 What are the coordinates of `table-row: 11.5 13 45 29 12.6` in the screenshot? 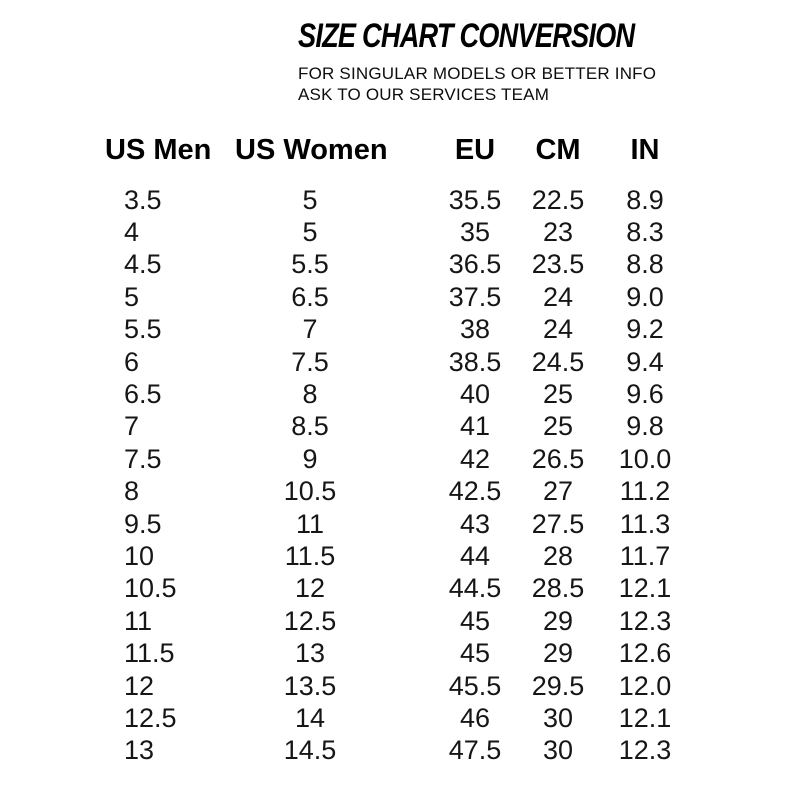 It's located at (404, 653).